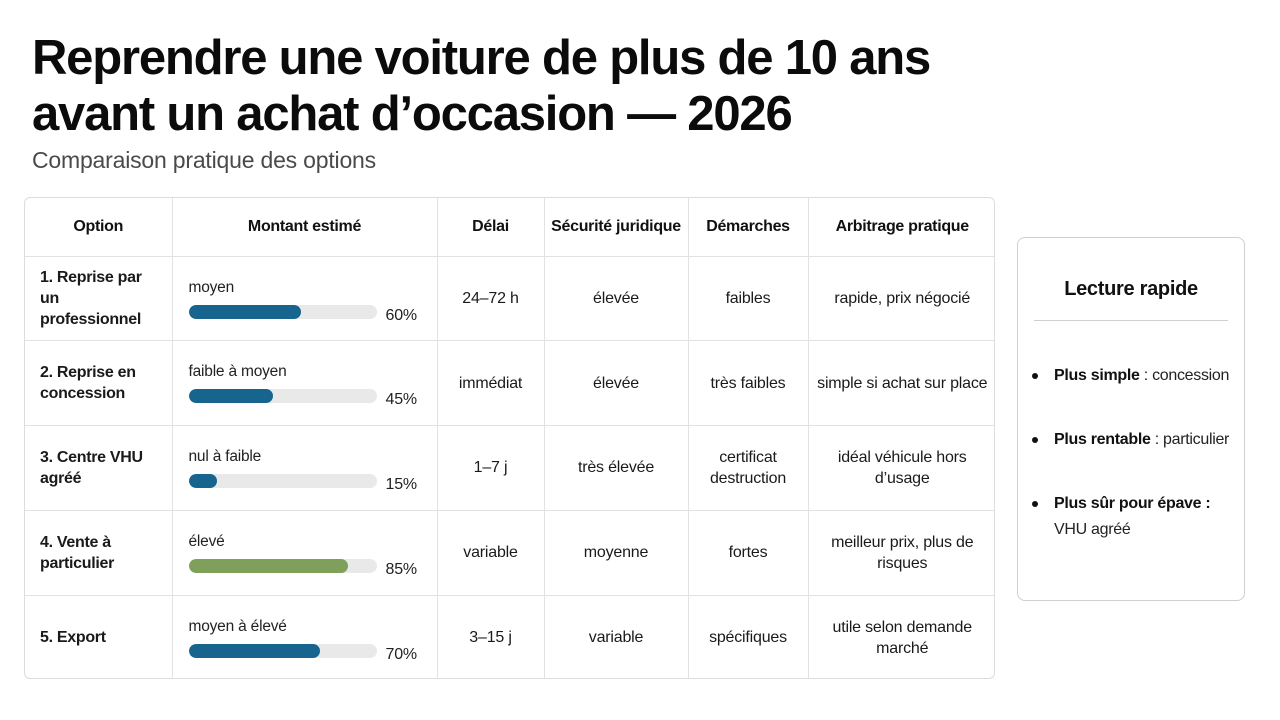 The width and height of the screenshot is (1280, 720). I want to click on steps-cell: fortes, so click(748, 553).